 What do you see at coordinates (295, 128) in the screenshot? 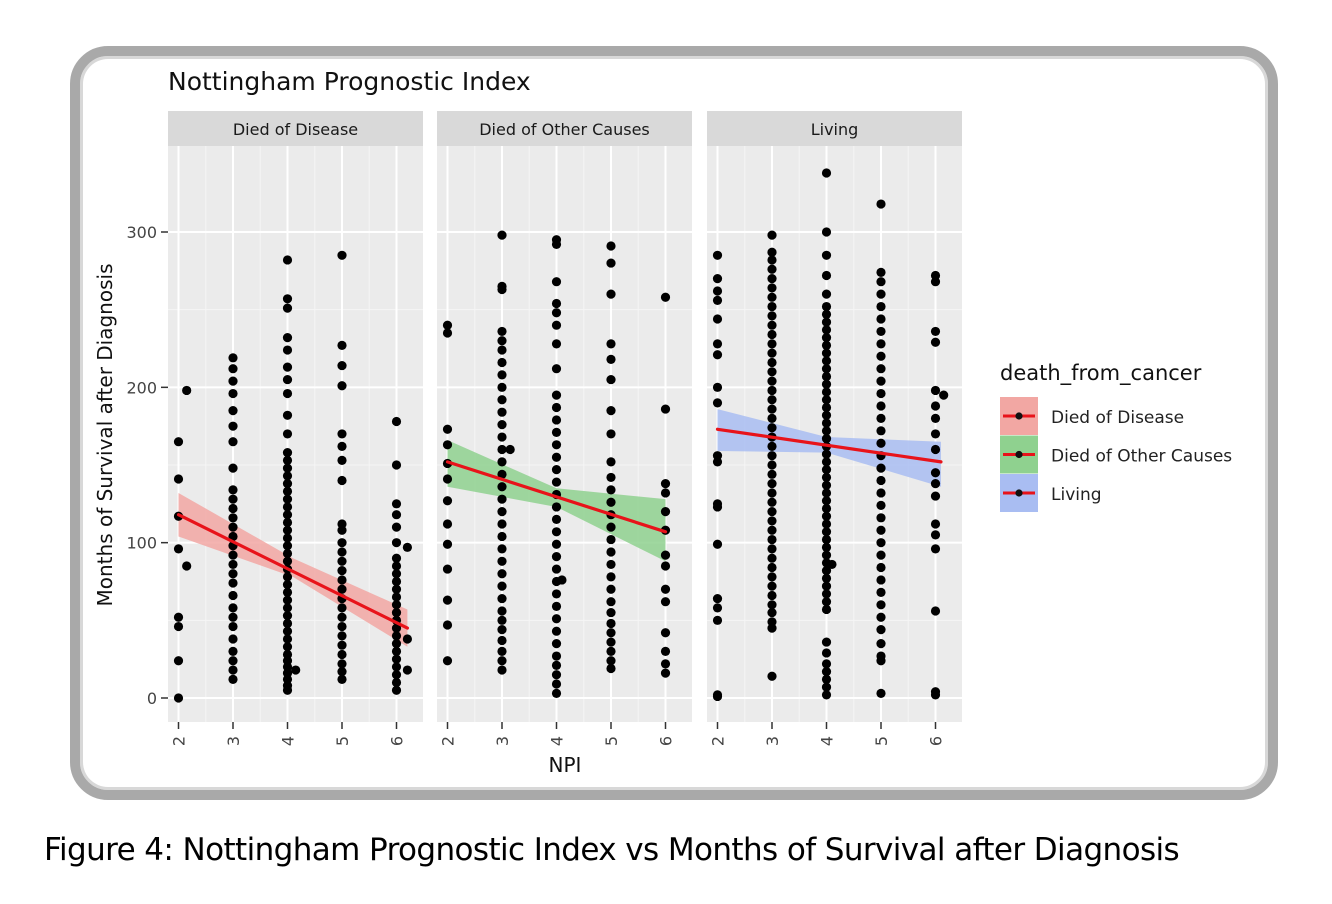
I see `facet-strip` at bounding box center [295, 128].